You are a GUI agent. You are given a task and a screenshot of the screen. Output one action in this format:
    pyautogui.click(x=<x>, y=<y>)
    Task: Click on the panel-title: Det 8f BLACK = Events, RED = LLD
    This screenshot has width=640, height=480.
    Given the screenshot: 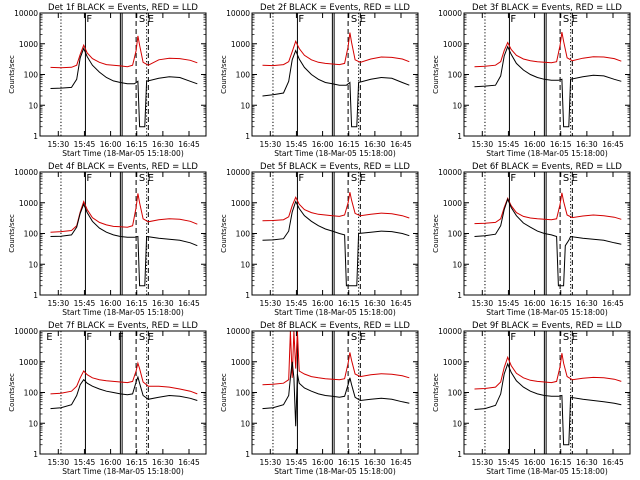 What is the action you would take?
    pyautogui.click(x=335, y=326)
    